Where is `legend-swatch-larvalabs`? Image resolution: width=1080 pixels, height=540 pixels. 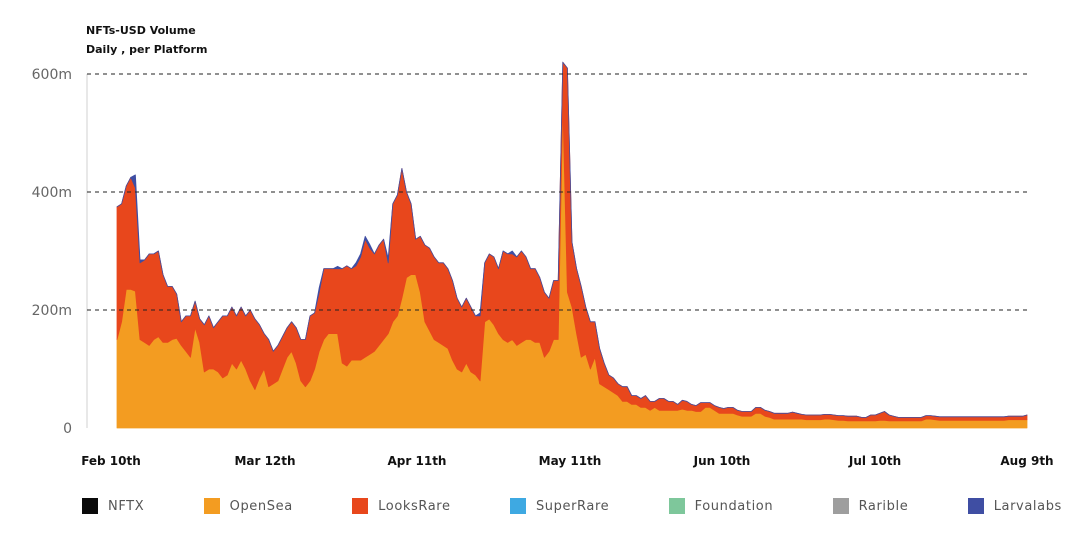
legend-swatch-larvalabs is located at coordinates (975, 506).